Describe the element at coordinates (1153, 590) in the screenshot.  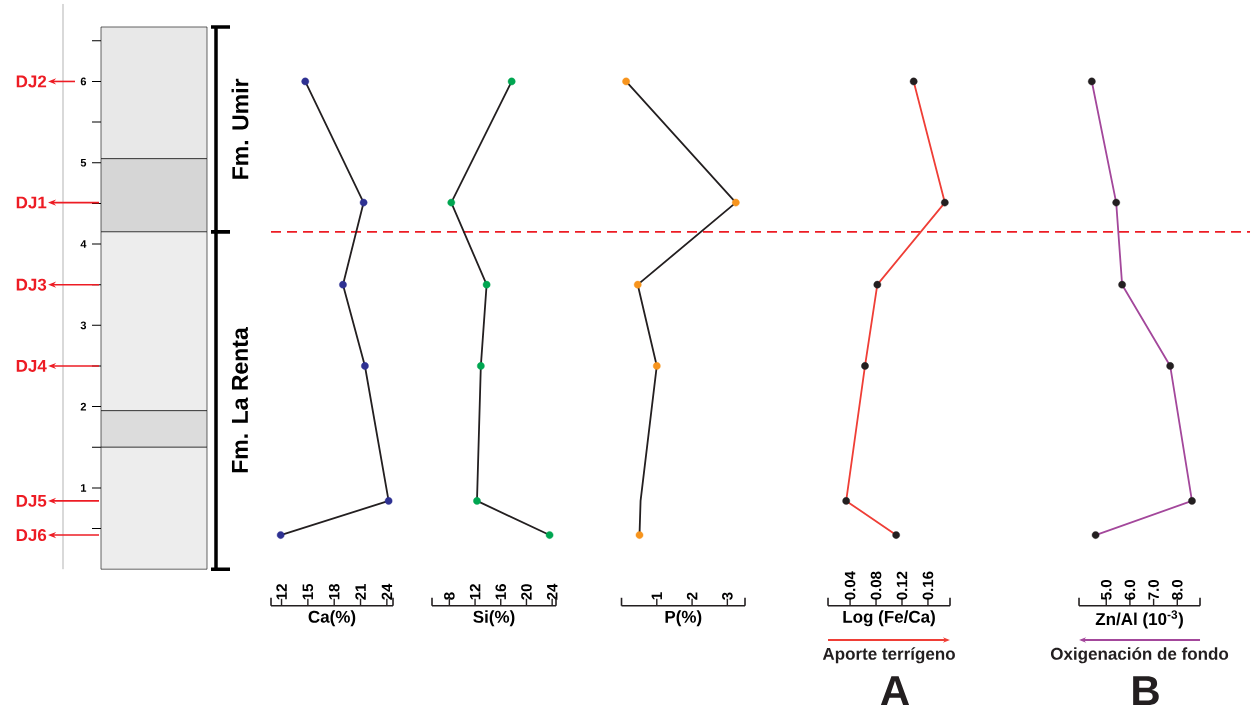
I see `x-tick-label: 7.0` at that location.